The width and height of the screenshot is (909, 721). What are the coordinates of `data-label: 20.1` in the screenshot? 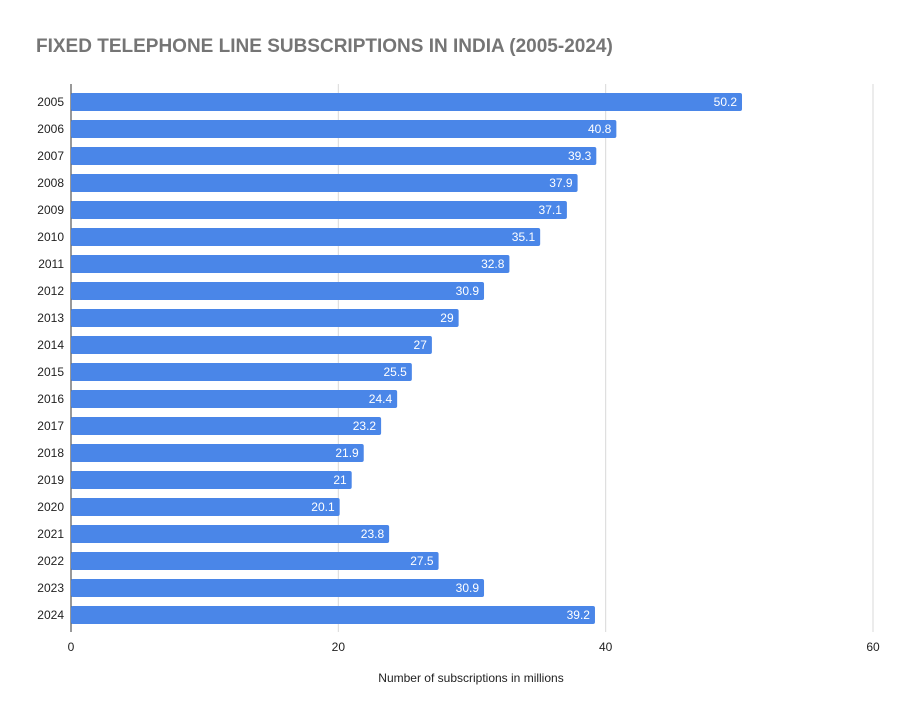 It's located at (323, 507).